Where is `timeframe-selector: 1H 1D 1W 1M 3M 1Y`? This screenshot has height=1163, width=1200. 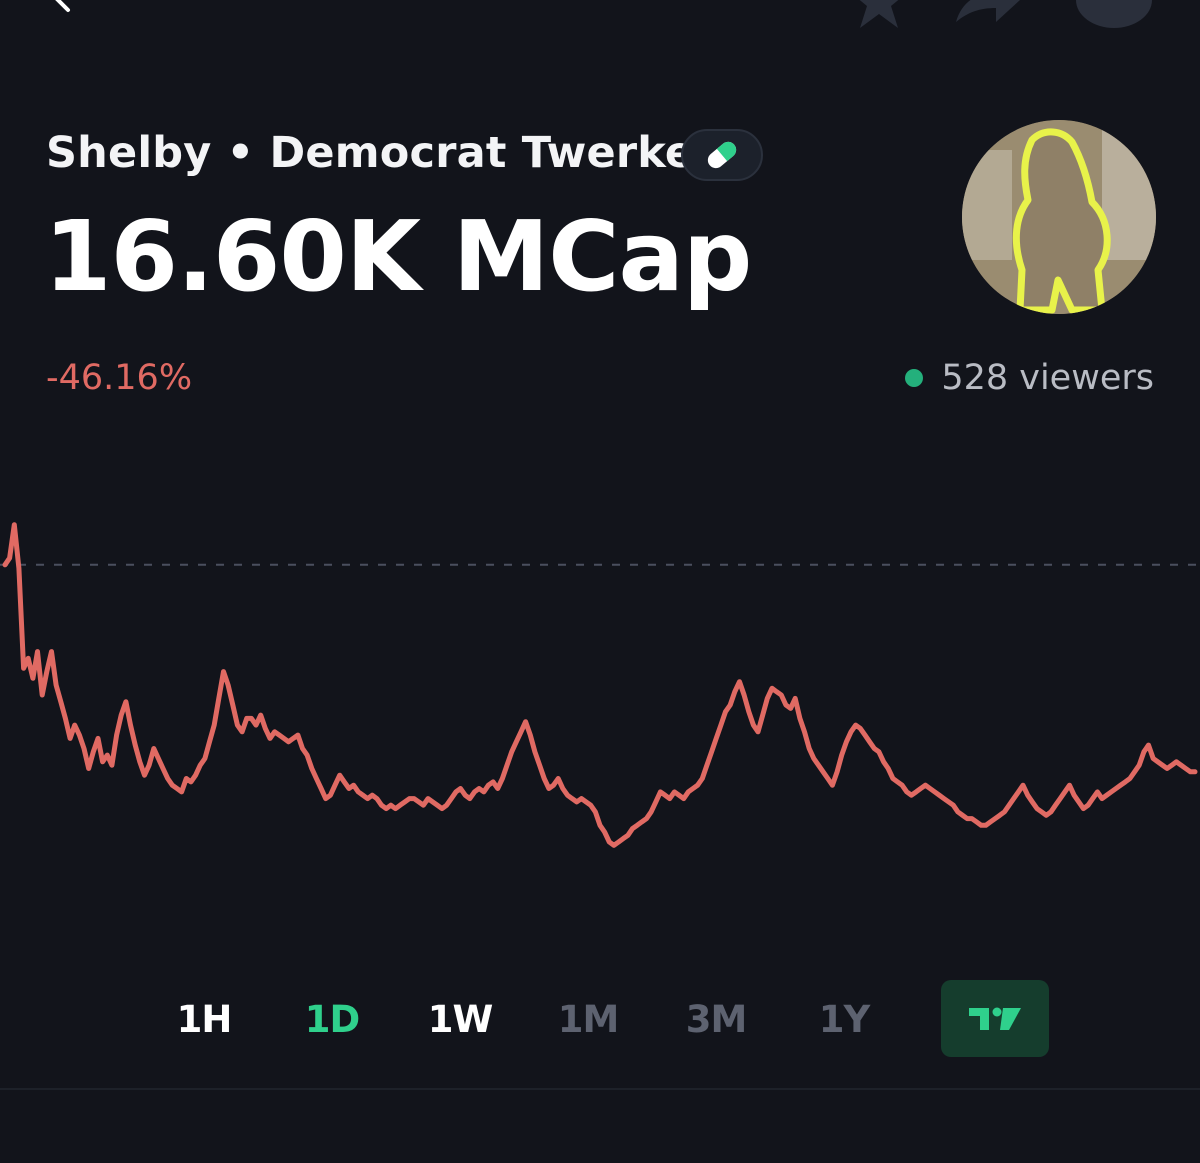 timeframe-selector: 1H 1D 1W 1M 3M 1Y is located at coordinates (600, 1019).